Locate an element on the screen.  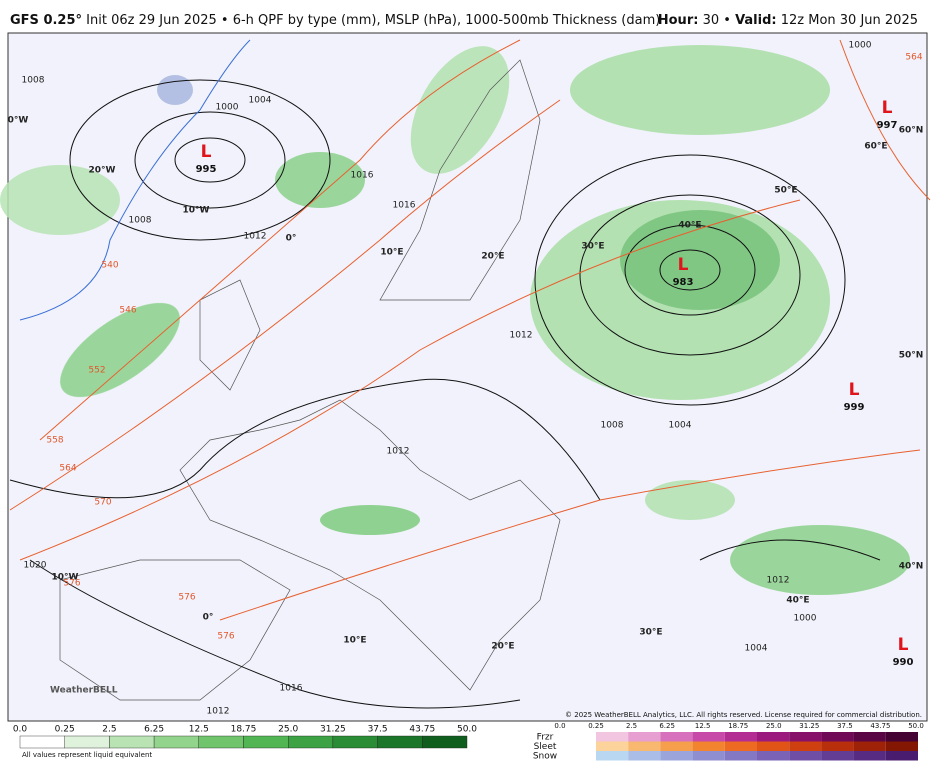
graticule-label: 50°N is located at coordinates (911, 356).